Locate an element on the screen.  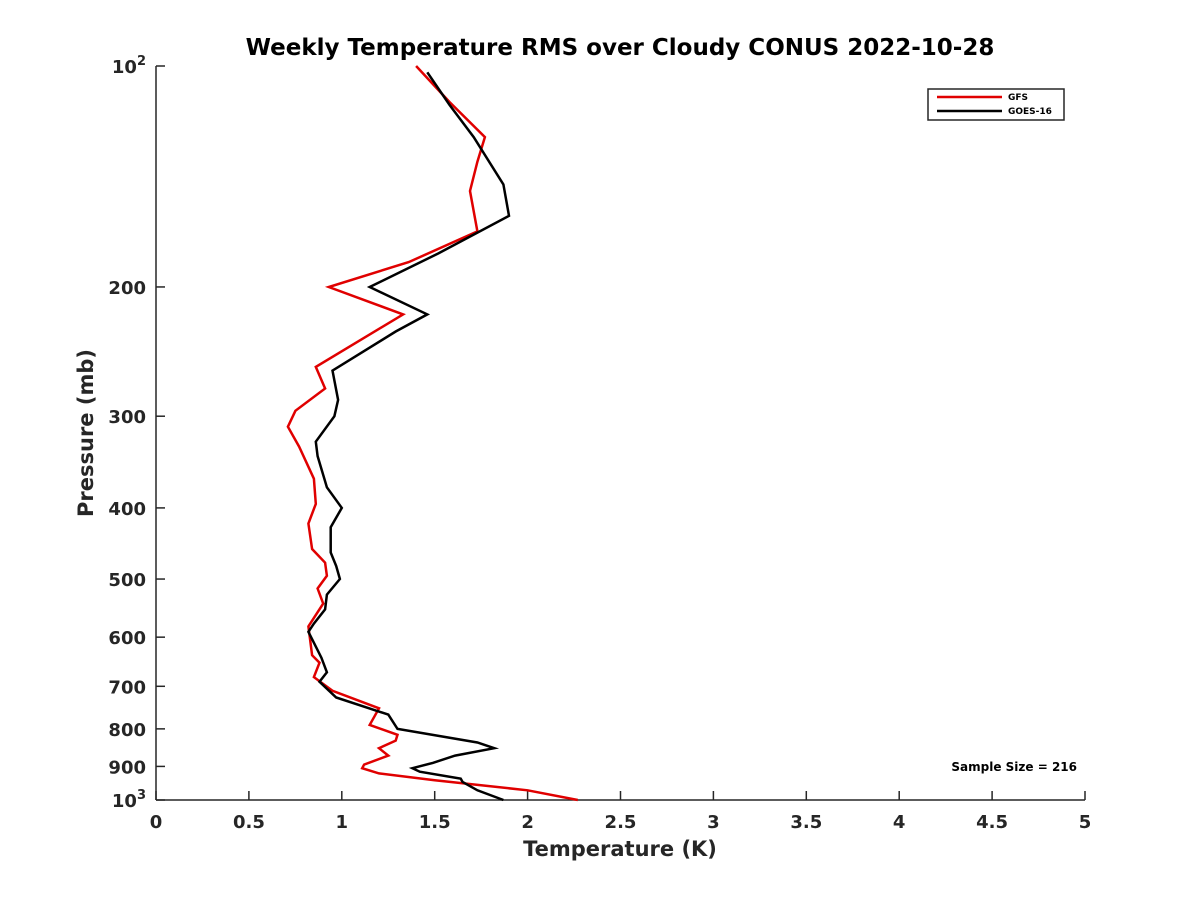
legend-label-goes16: GOES-16 is located at coordinates (1030, 112).